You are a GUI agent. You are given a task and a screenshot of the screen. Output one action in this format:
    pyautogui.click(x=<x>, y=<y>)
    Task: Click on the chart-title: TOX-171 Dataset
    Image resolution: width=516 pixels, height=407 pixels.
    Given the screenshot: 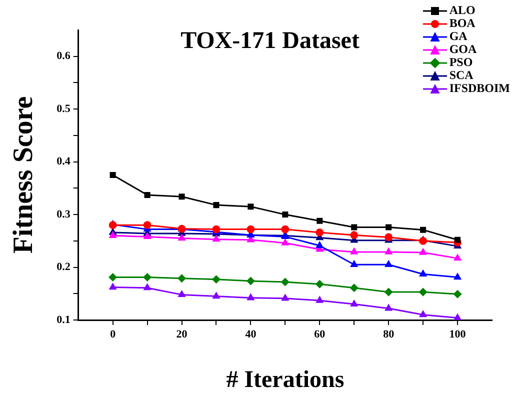 What is the action you would take?
    pyautogui.click(x=270, y=41)
    